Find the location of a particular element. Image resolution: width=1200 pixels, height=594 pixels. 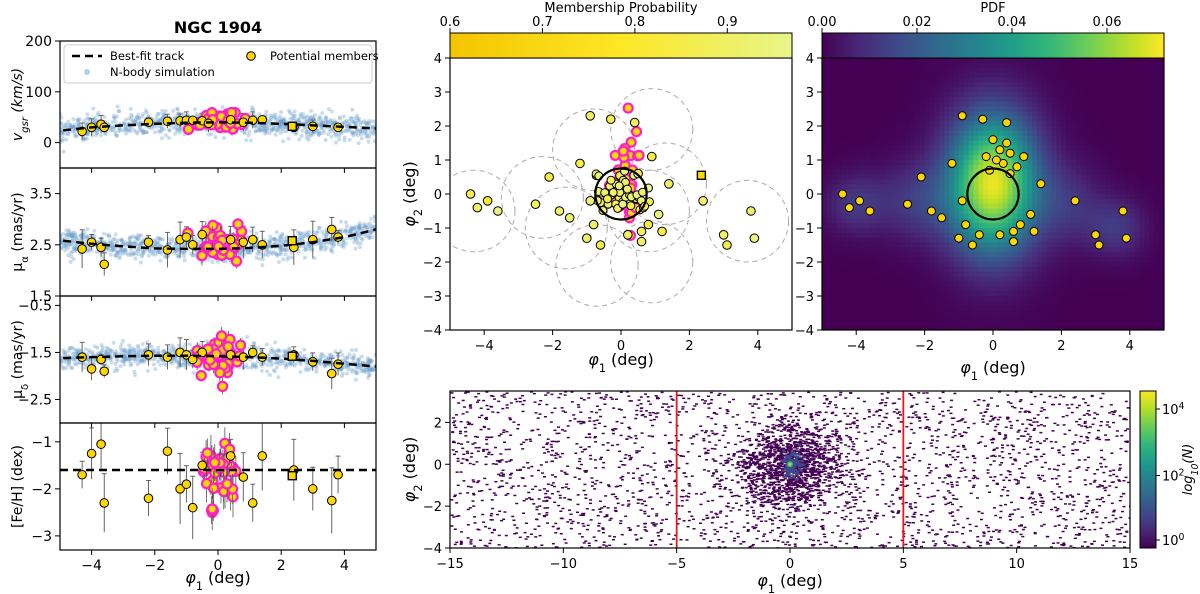

member-point is located at coordinates (549, 177).